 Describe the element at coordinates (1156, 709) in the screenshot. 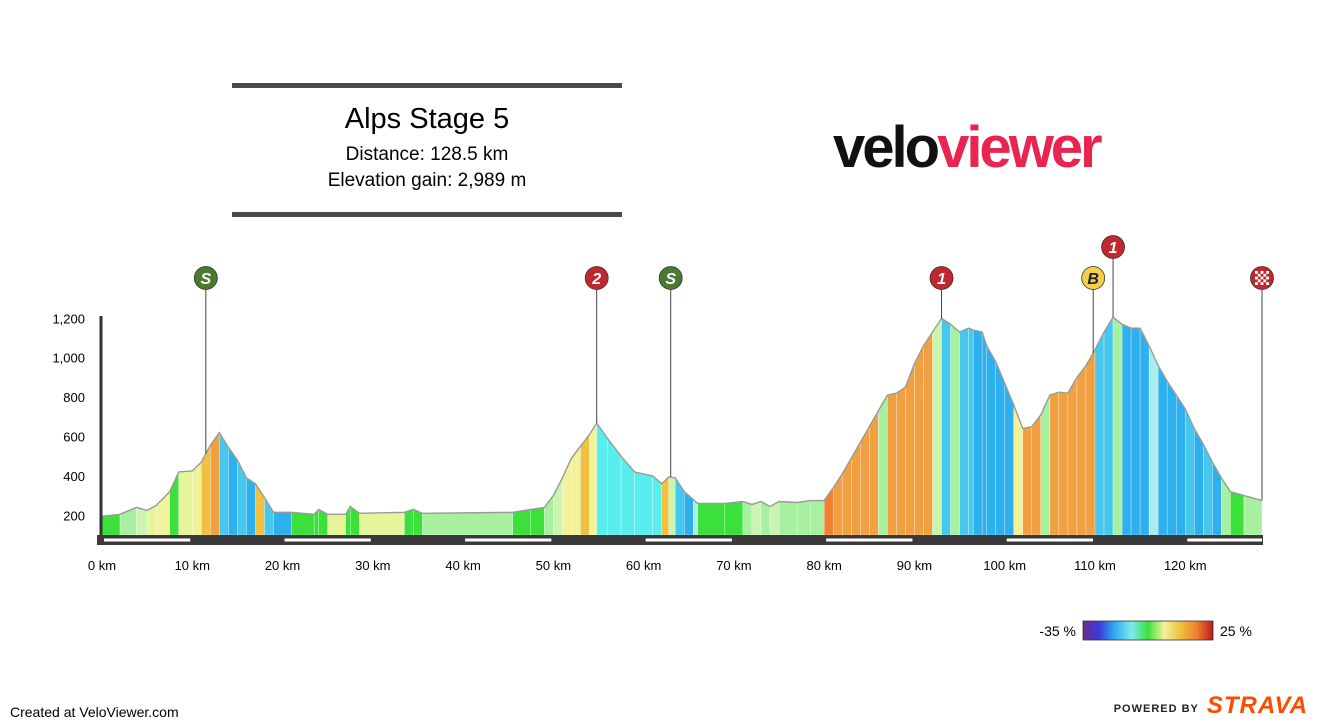

I see `powered-by-label: POWERED BY` at that location.